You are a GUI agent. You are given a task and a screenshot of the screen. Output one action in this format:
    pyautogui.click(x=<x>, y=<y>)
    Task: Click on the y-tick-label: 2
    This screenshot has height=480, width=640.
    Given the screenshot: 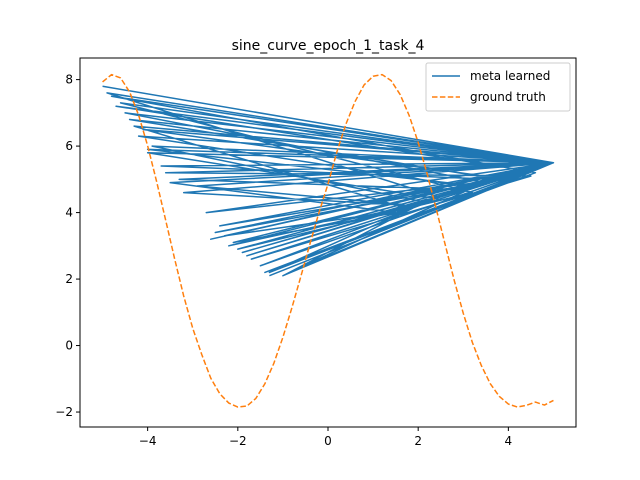 What is the action you would take?
    pyautogui.click(x=69, y=279)
    